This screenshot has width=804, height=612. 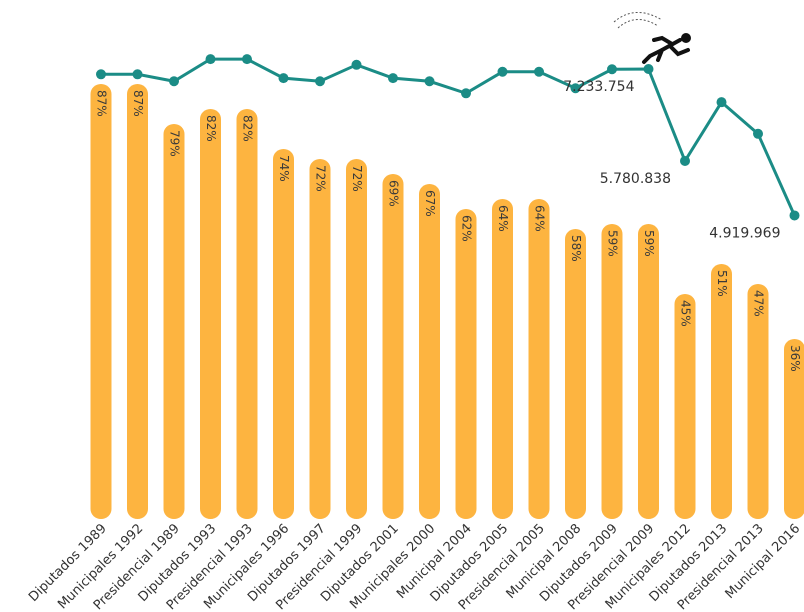 What do you see at coordinates (576, 248) in the screenshot?
I see `bar-value-label: 58%` at bounding box center [576, 248].